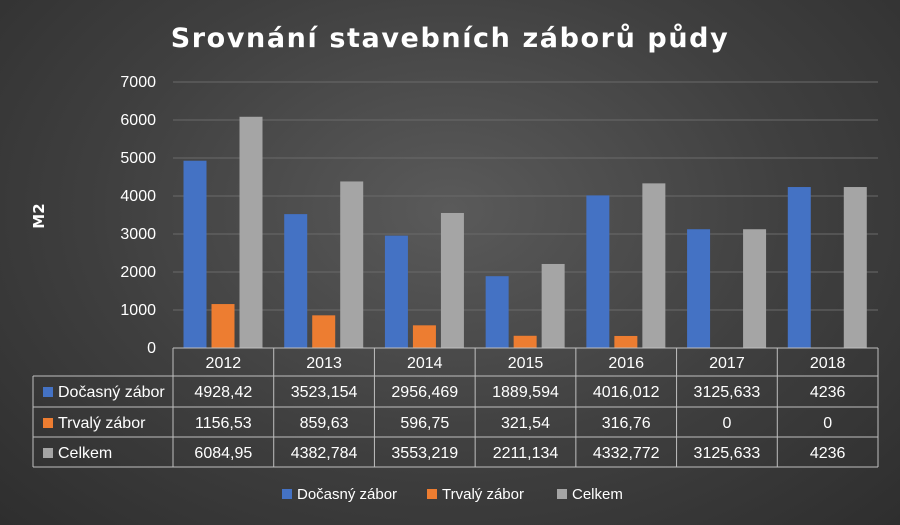  I want to click on data-label: 4332,772, so click(626, 453).